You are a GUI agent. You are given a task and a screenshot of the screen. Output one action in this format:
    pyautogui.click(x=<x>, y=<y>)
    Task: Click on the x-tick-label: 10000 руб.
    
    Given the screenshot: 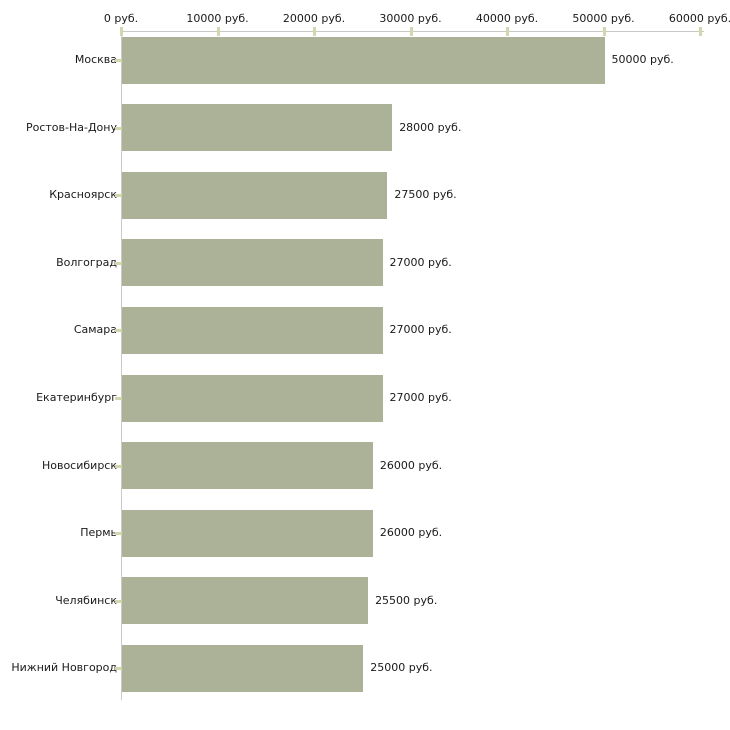 What is the action you would take?
    pyautogui.click(x=217, y=18)
    